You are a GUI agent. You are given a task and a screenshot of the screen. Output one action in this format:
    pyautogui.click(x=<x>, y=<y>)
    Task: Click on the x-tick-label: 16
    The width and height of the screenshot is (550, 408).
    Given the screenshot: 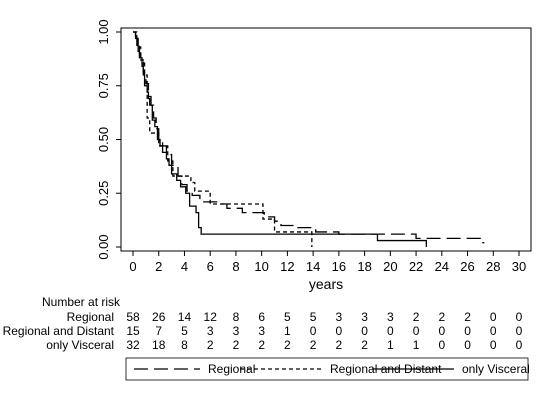 What is the action you would take?
    pyautogui.click(x=339, y=266)
    